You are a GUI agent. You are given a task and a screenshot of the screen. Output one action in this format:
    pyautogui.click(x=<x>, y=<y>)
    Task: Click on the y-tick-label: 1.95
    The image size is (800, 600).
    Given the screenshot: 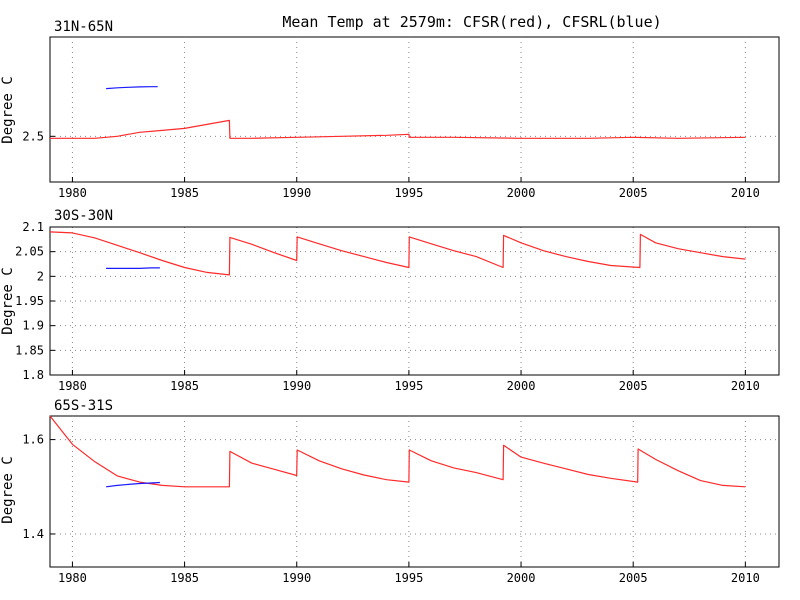 What is the action you would take?
    pyautogui.click(x=29, y=301)
    